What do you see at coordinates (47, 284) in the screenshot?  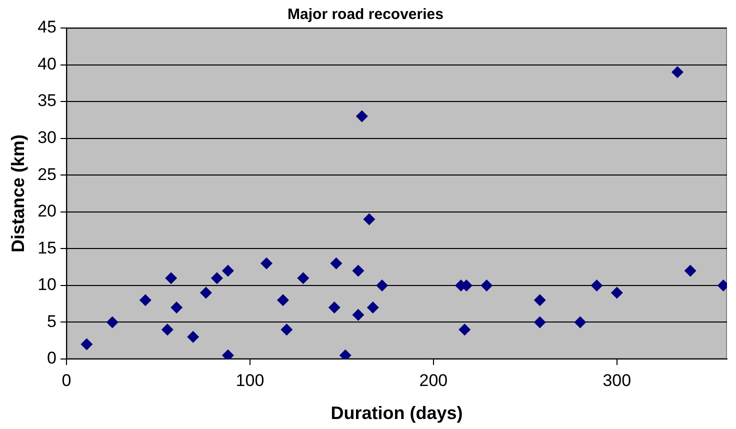 I see `y-tick-label: 10` at bounding box center [47, 284].